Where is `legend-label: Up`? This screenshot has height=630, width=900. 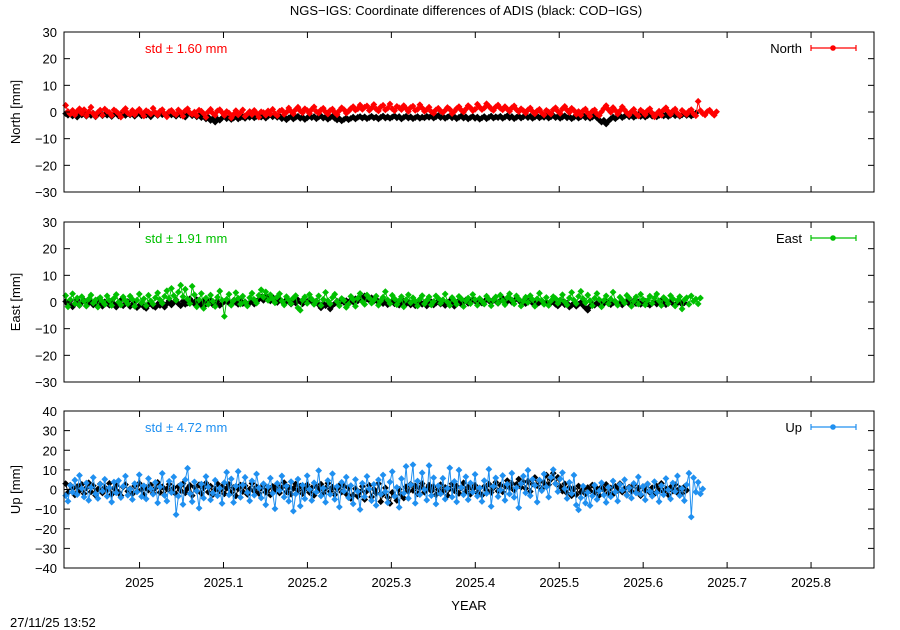
legend-label: Up is located at coordinates (793, 427).